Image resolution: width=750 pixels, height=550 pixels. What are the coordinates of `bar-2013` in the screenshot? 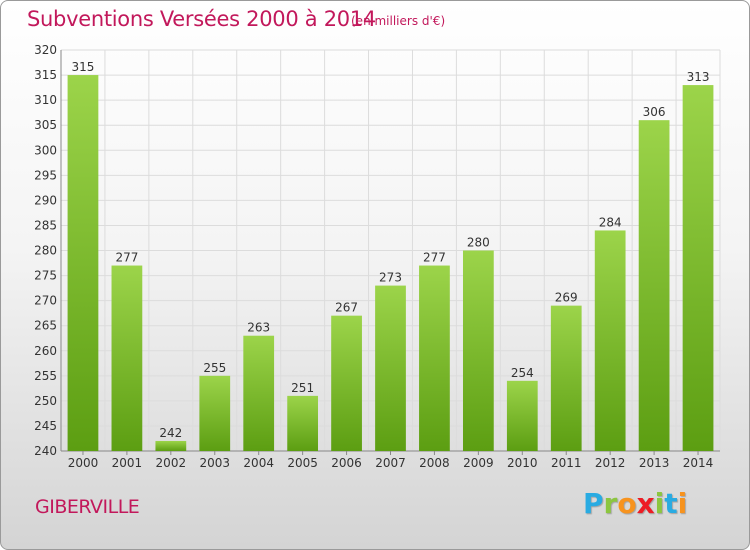 It's located at (654, 286).